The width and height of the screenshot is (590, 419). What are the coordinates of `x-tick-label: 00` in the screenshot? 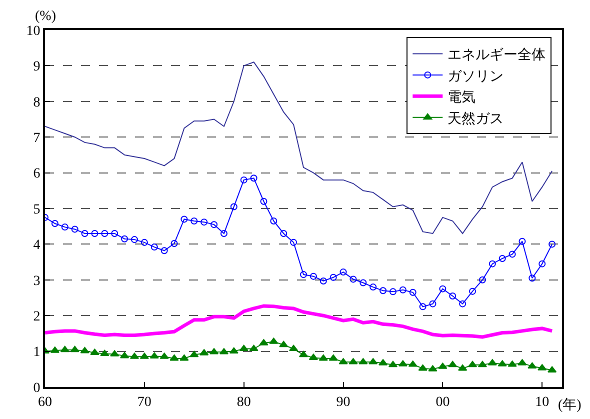 It's located at (443, 402).